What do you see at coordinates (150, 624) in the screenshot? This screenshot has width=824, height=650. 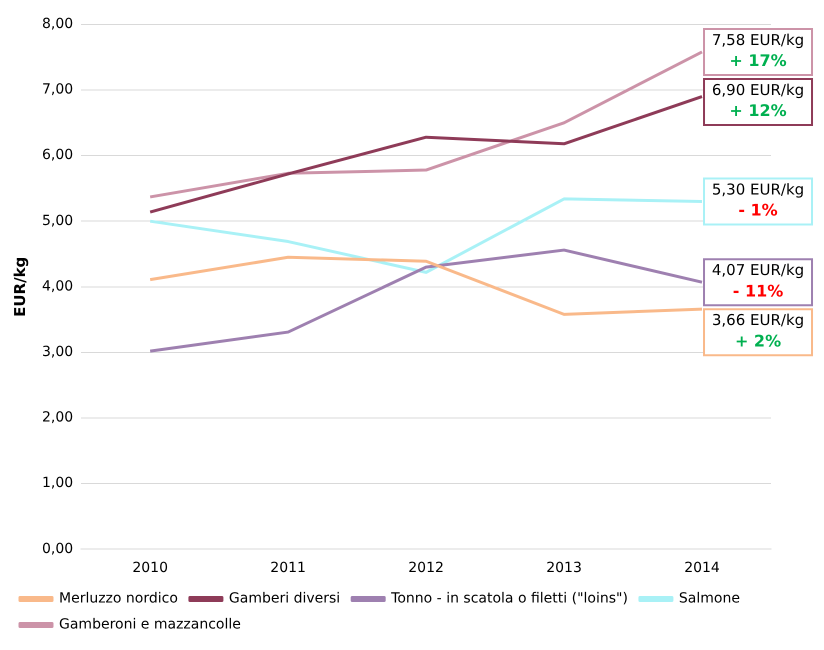 I see `legend-label: Gamberoni e mazzancolle` at bounding box center [150, 624].